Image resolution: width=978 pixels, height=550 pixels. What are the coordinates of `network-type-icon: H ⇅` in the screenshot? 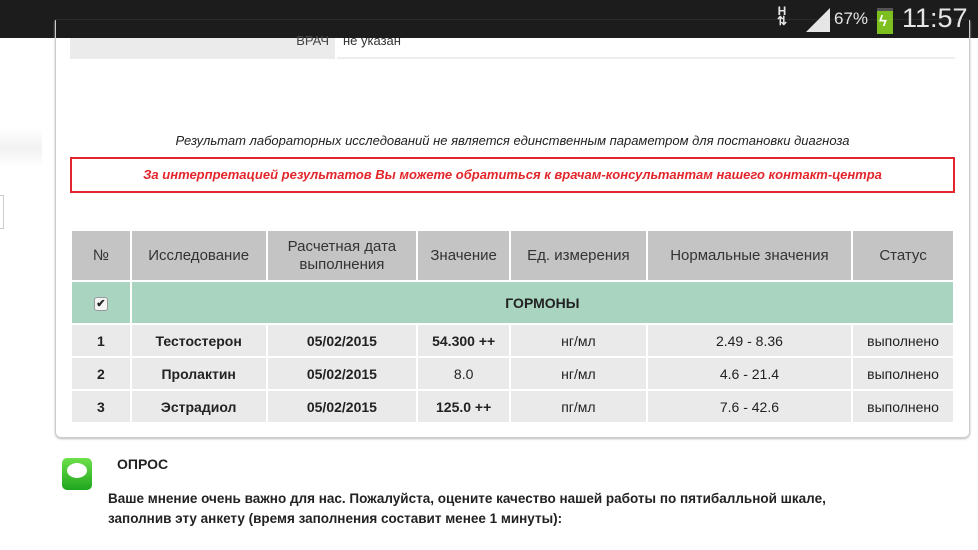 It's located at (782, 16).